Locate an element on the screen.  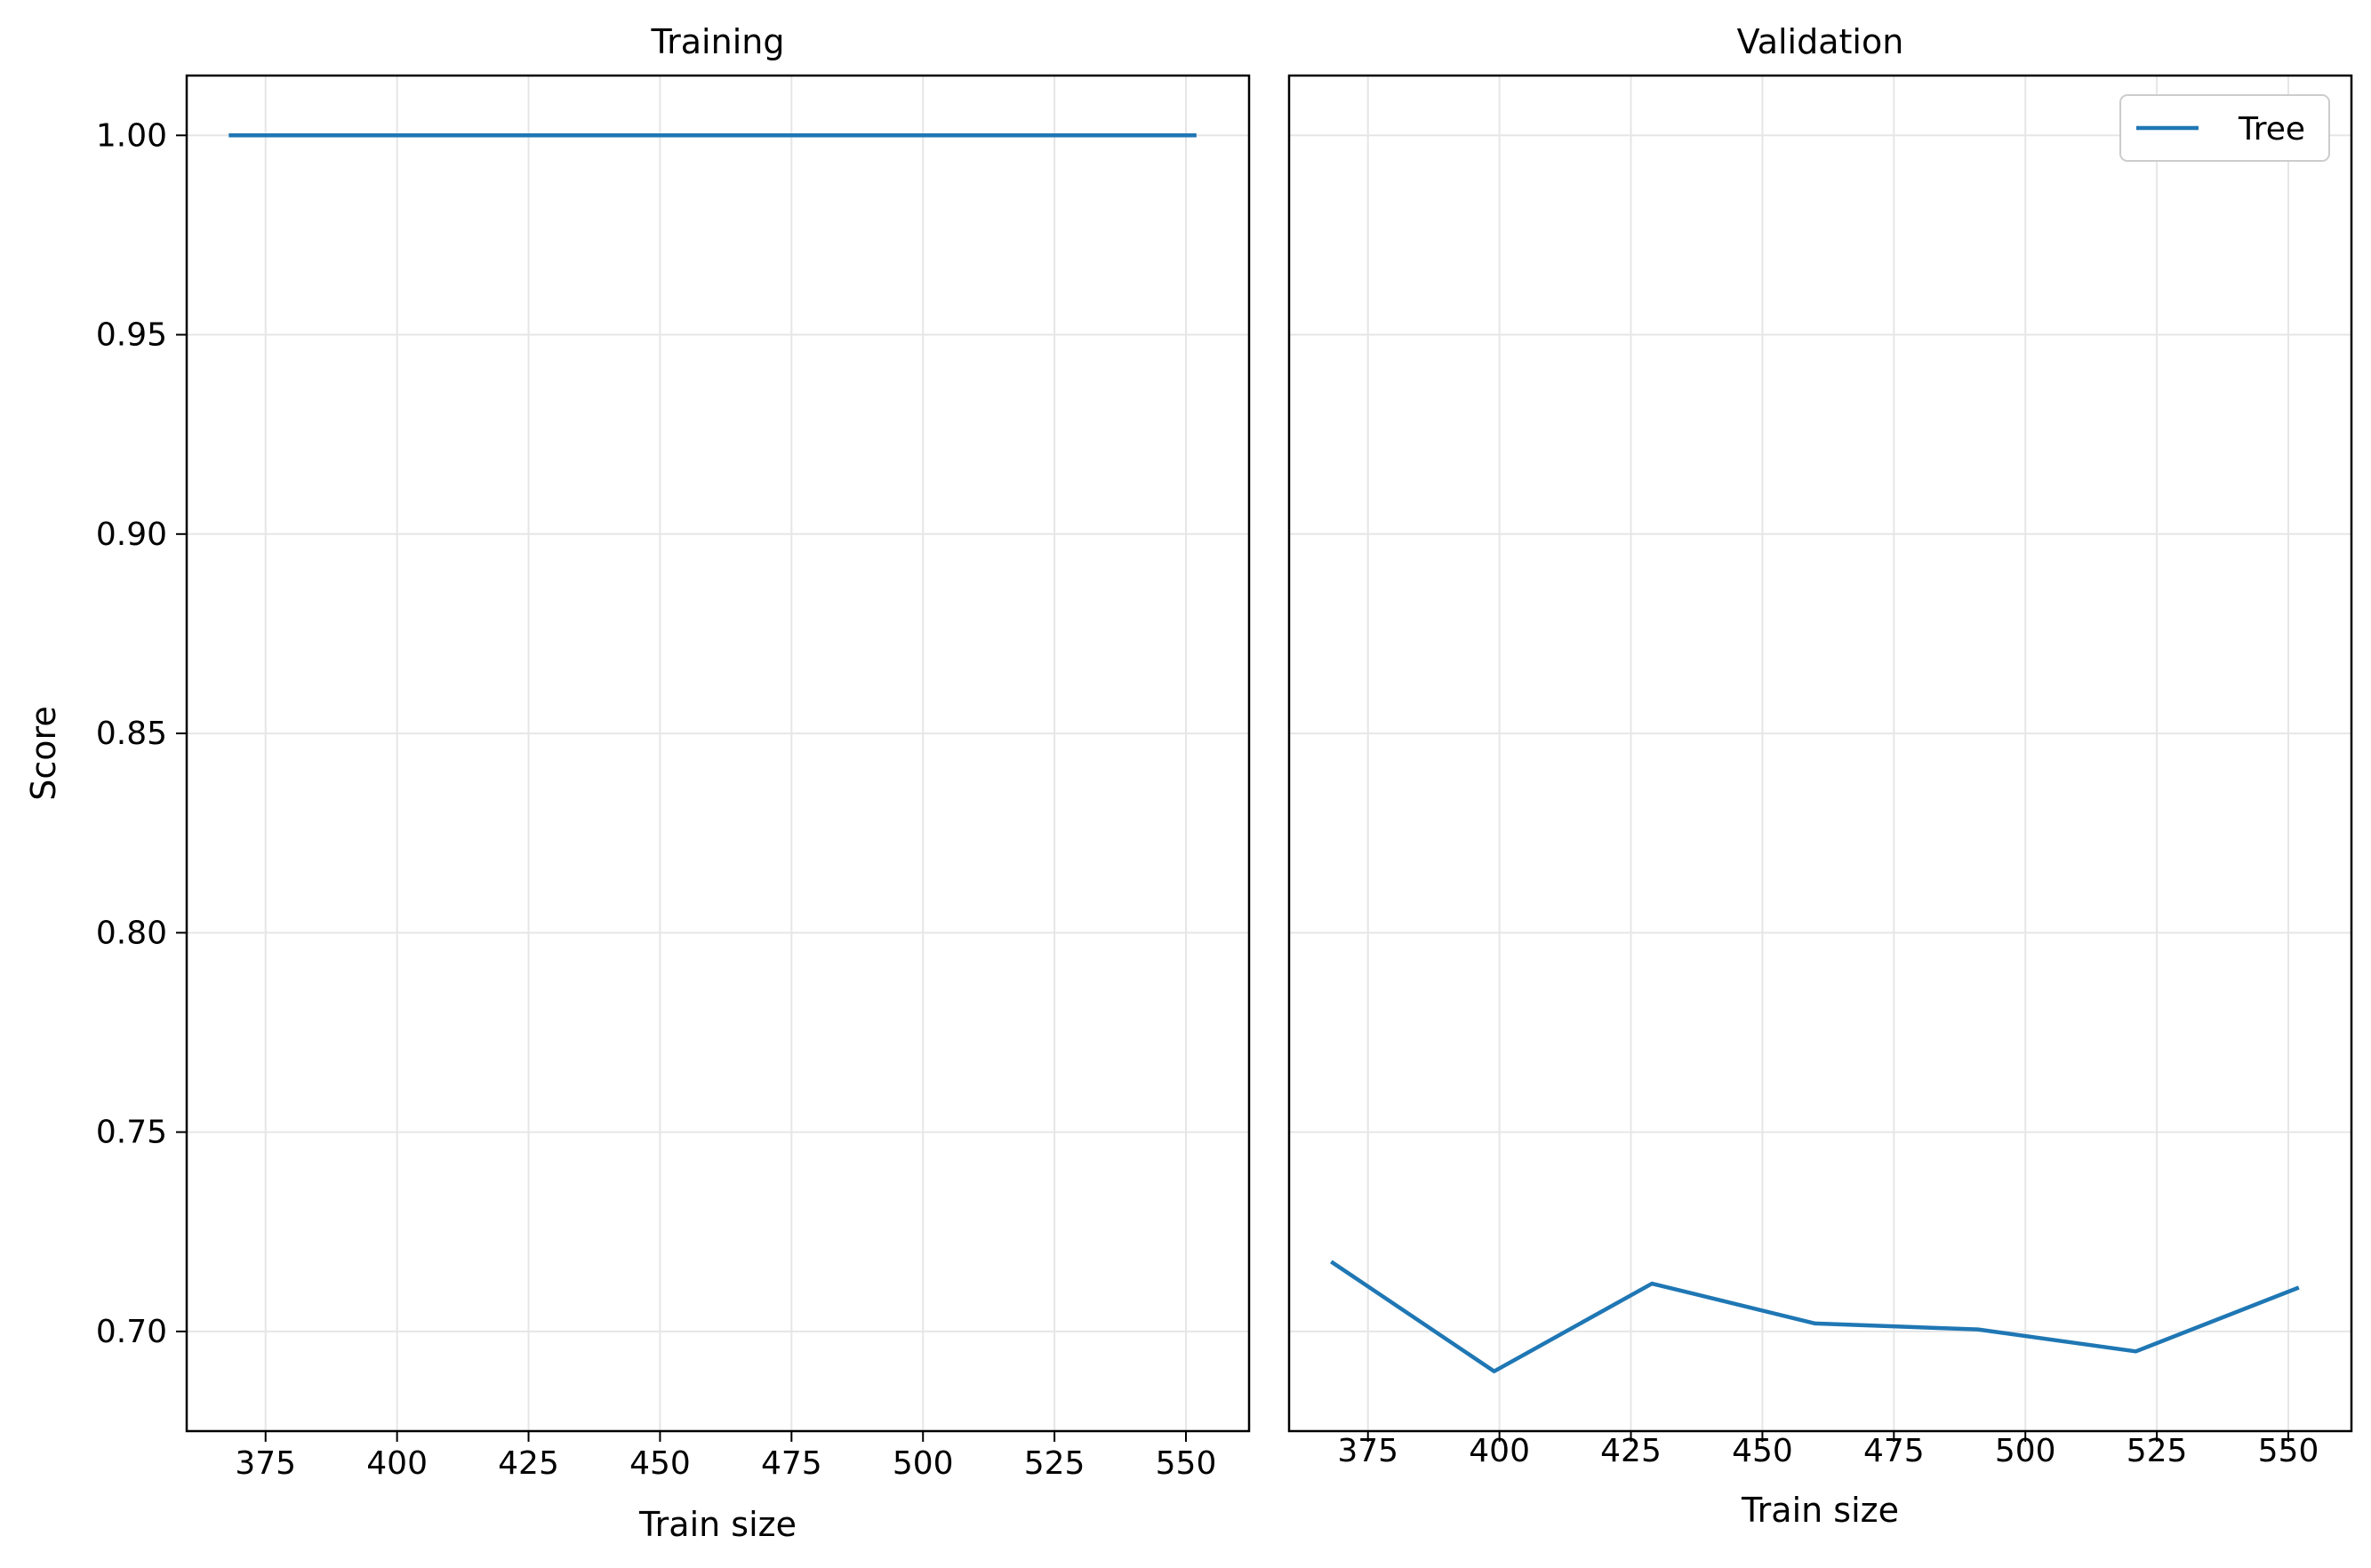
validation-x-axis-label: Train size is located at coordinates (1820, 1510).